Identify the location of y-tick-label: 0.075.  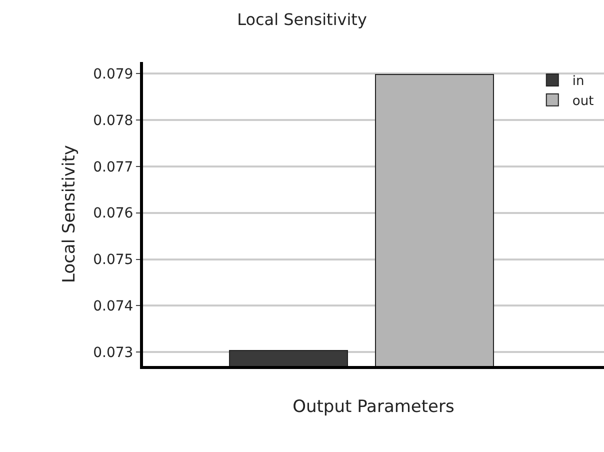
(113, 260).